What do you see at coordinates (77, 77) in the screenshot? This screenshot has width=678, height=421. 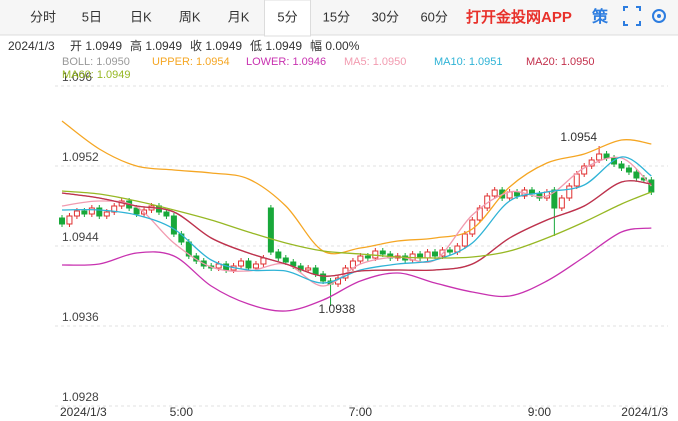 I see `y-tick-label: 1.096` at bounding box center [77, 77].